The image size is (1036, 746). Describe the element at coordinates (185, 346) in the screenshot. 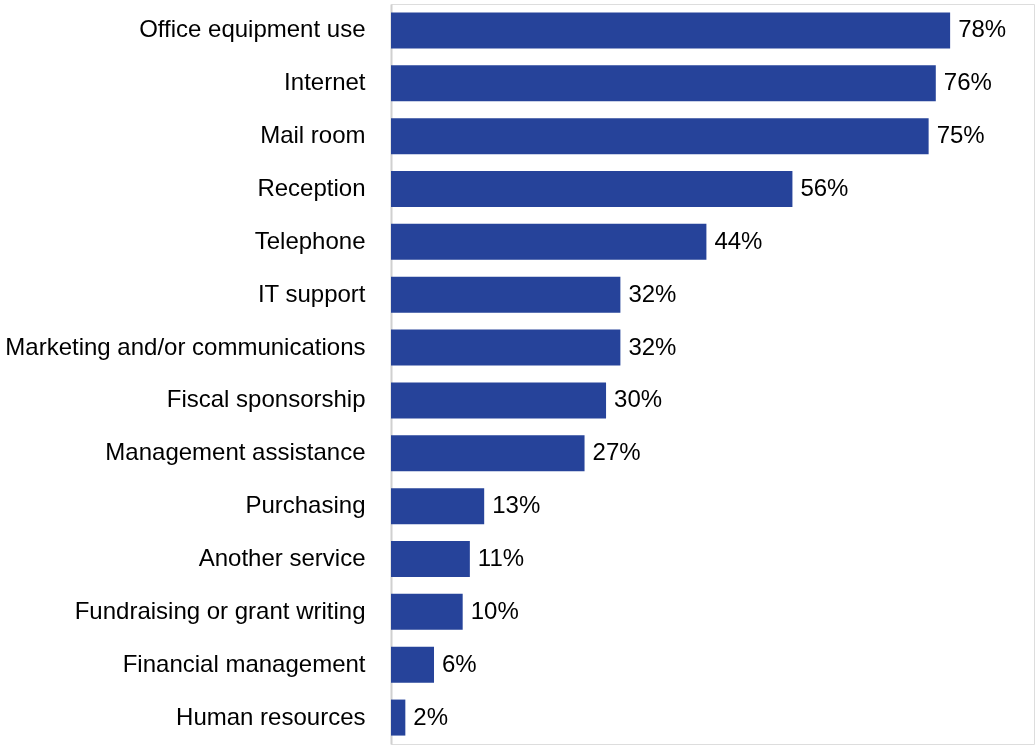

I see `y-tick-label: Marketing and/or communications` at that location.